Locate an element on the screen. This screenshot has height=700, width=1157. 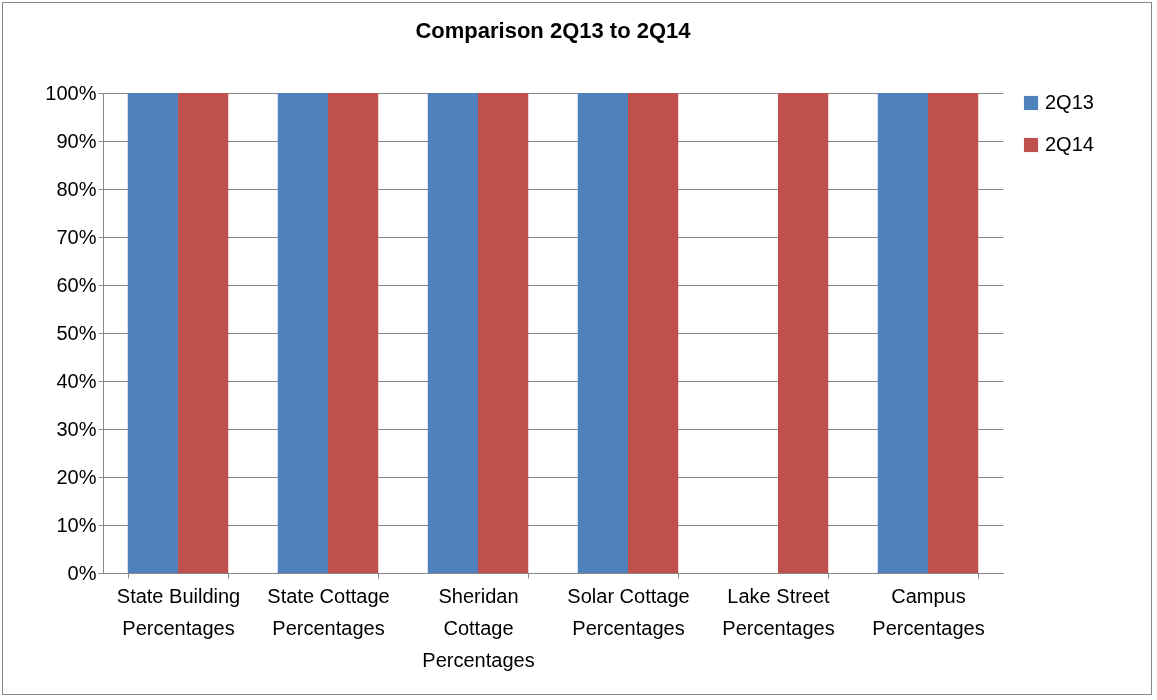
y-tick-label: 100% is located at coordinates (71, 92).